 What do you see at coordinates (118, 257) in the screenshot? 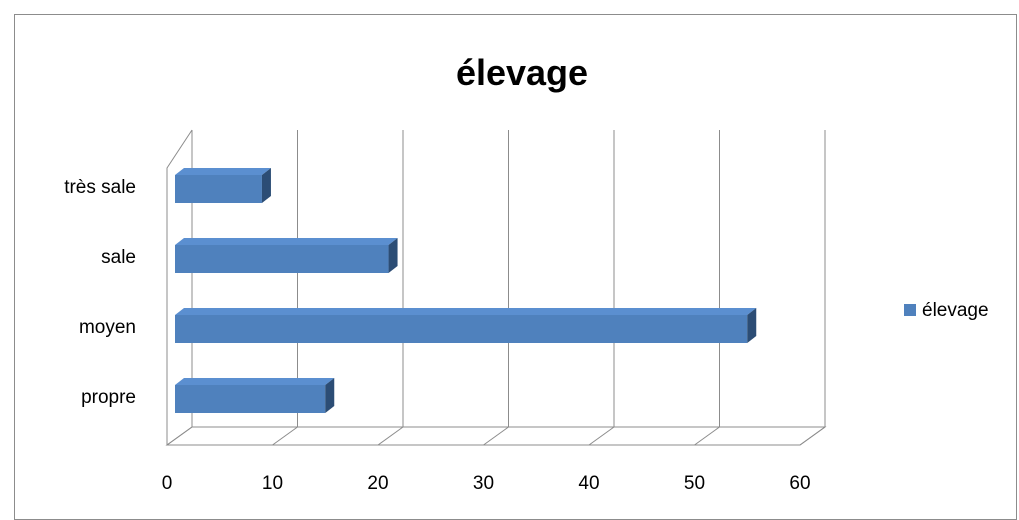
I see `y-category-label: sale` at bounding box center [118, 257].